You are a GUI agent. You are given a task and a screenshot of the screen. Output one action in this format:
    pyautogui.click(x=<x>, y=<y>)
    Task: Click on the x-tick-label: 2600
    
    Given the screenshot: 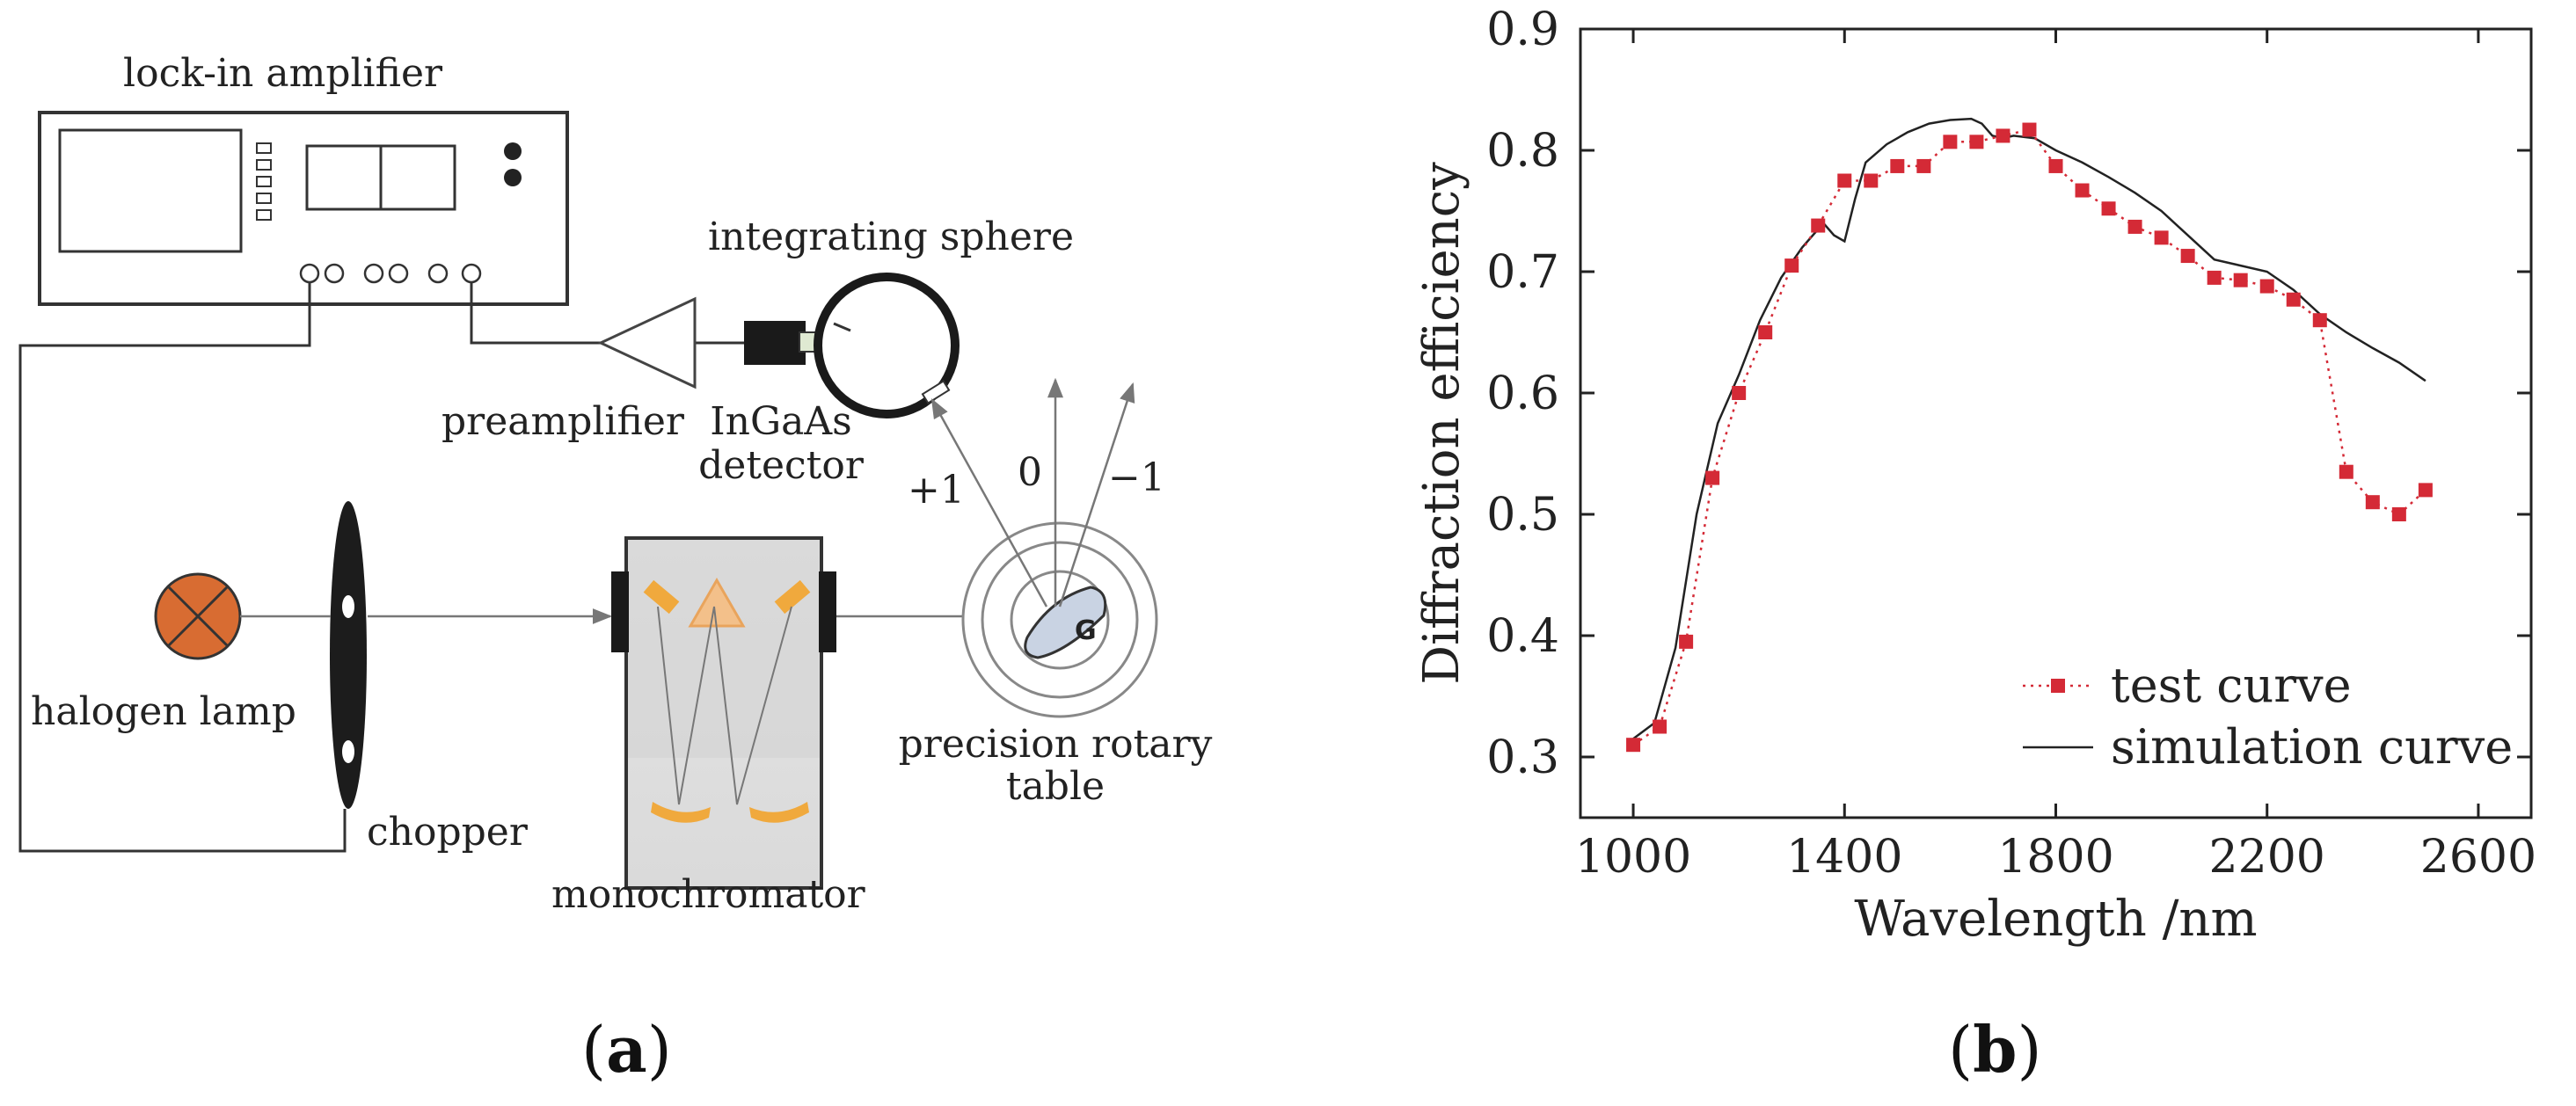 What is the action you would take?
    pyautogui.click(x=2478, y=857)
    